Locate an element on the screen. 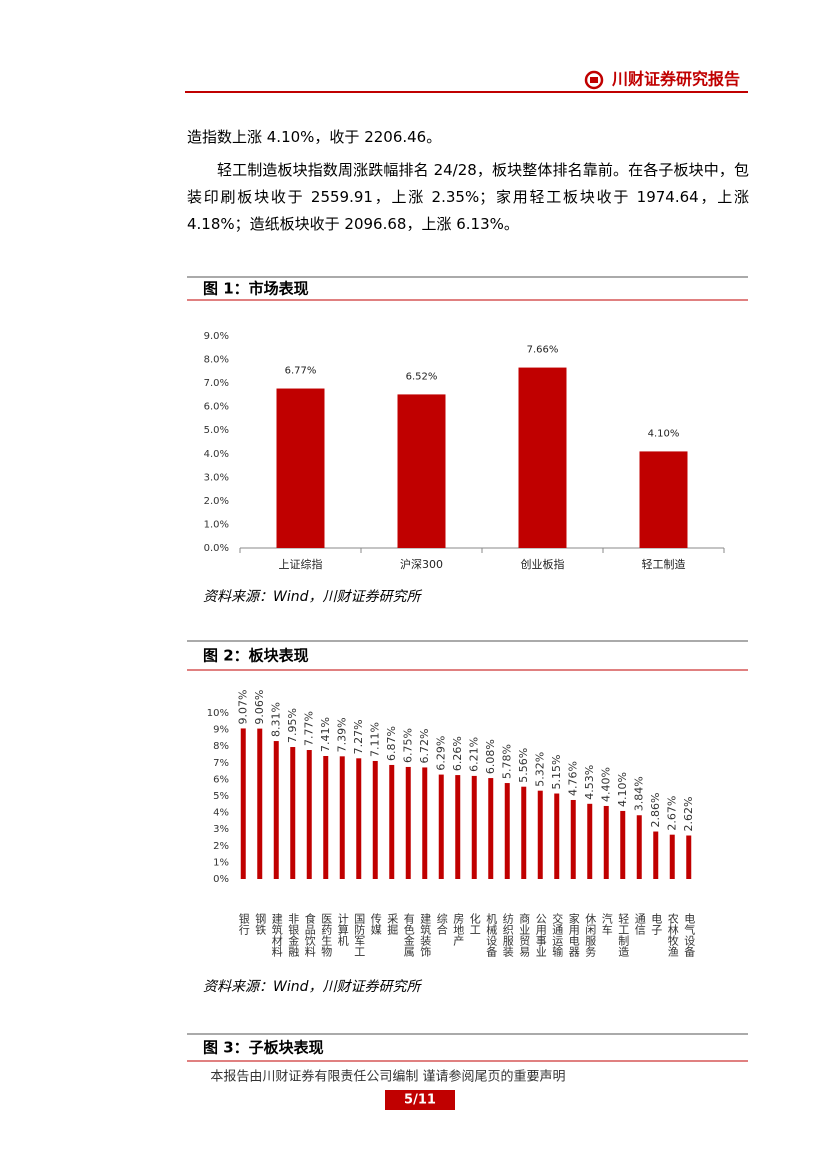 Image resolution: width=827 pixels, height=1169 pixels. value-label: 6.72% is located at coordinates (424, 745).